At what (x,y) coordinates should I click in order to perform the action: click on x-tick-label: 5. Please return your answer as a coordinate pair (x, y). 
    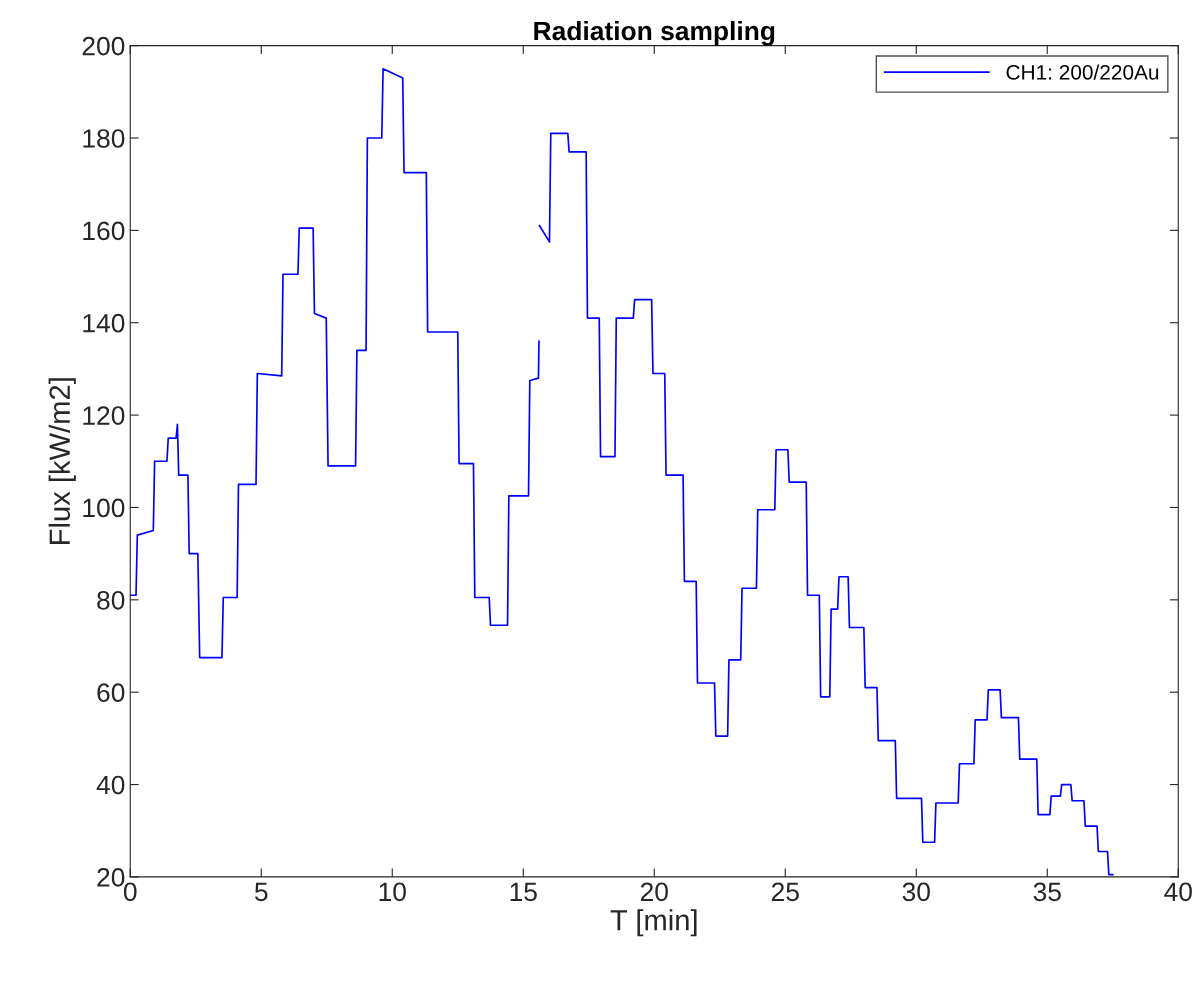
    Looking at the image, I should click on (261, 892).